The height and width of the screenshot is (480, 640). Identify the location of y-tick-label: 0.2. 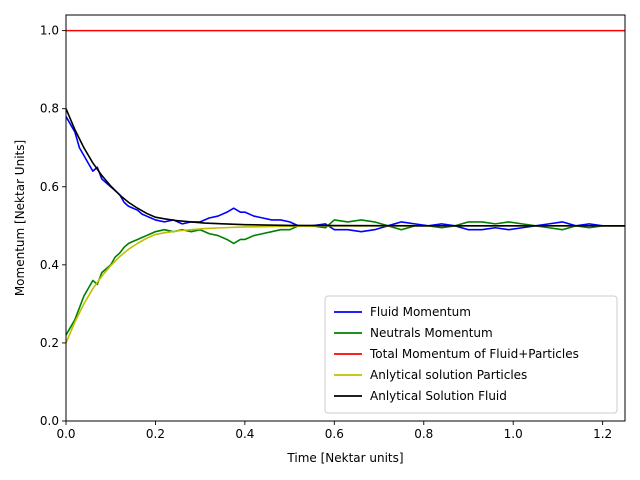
(49, 343).